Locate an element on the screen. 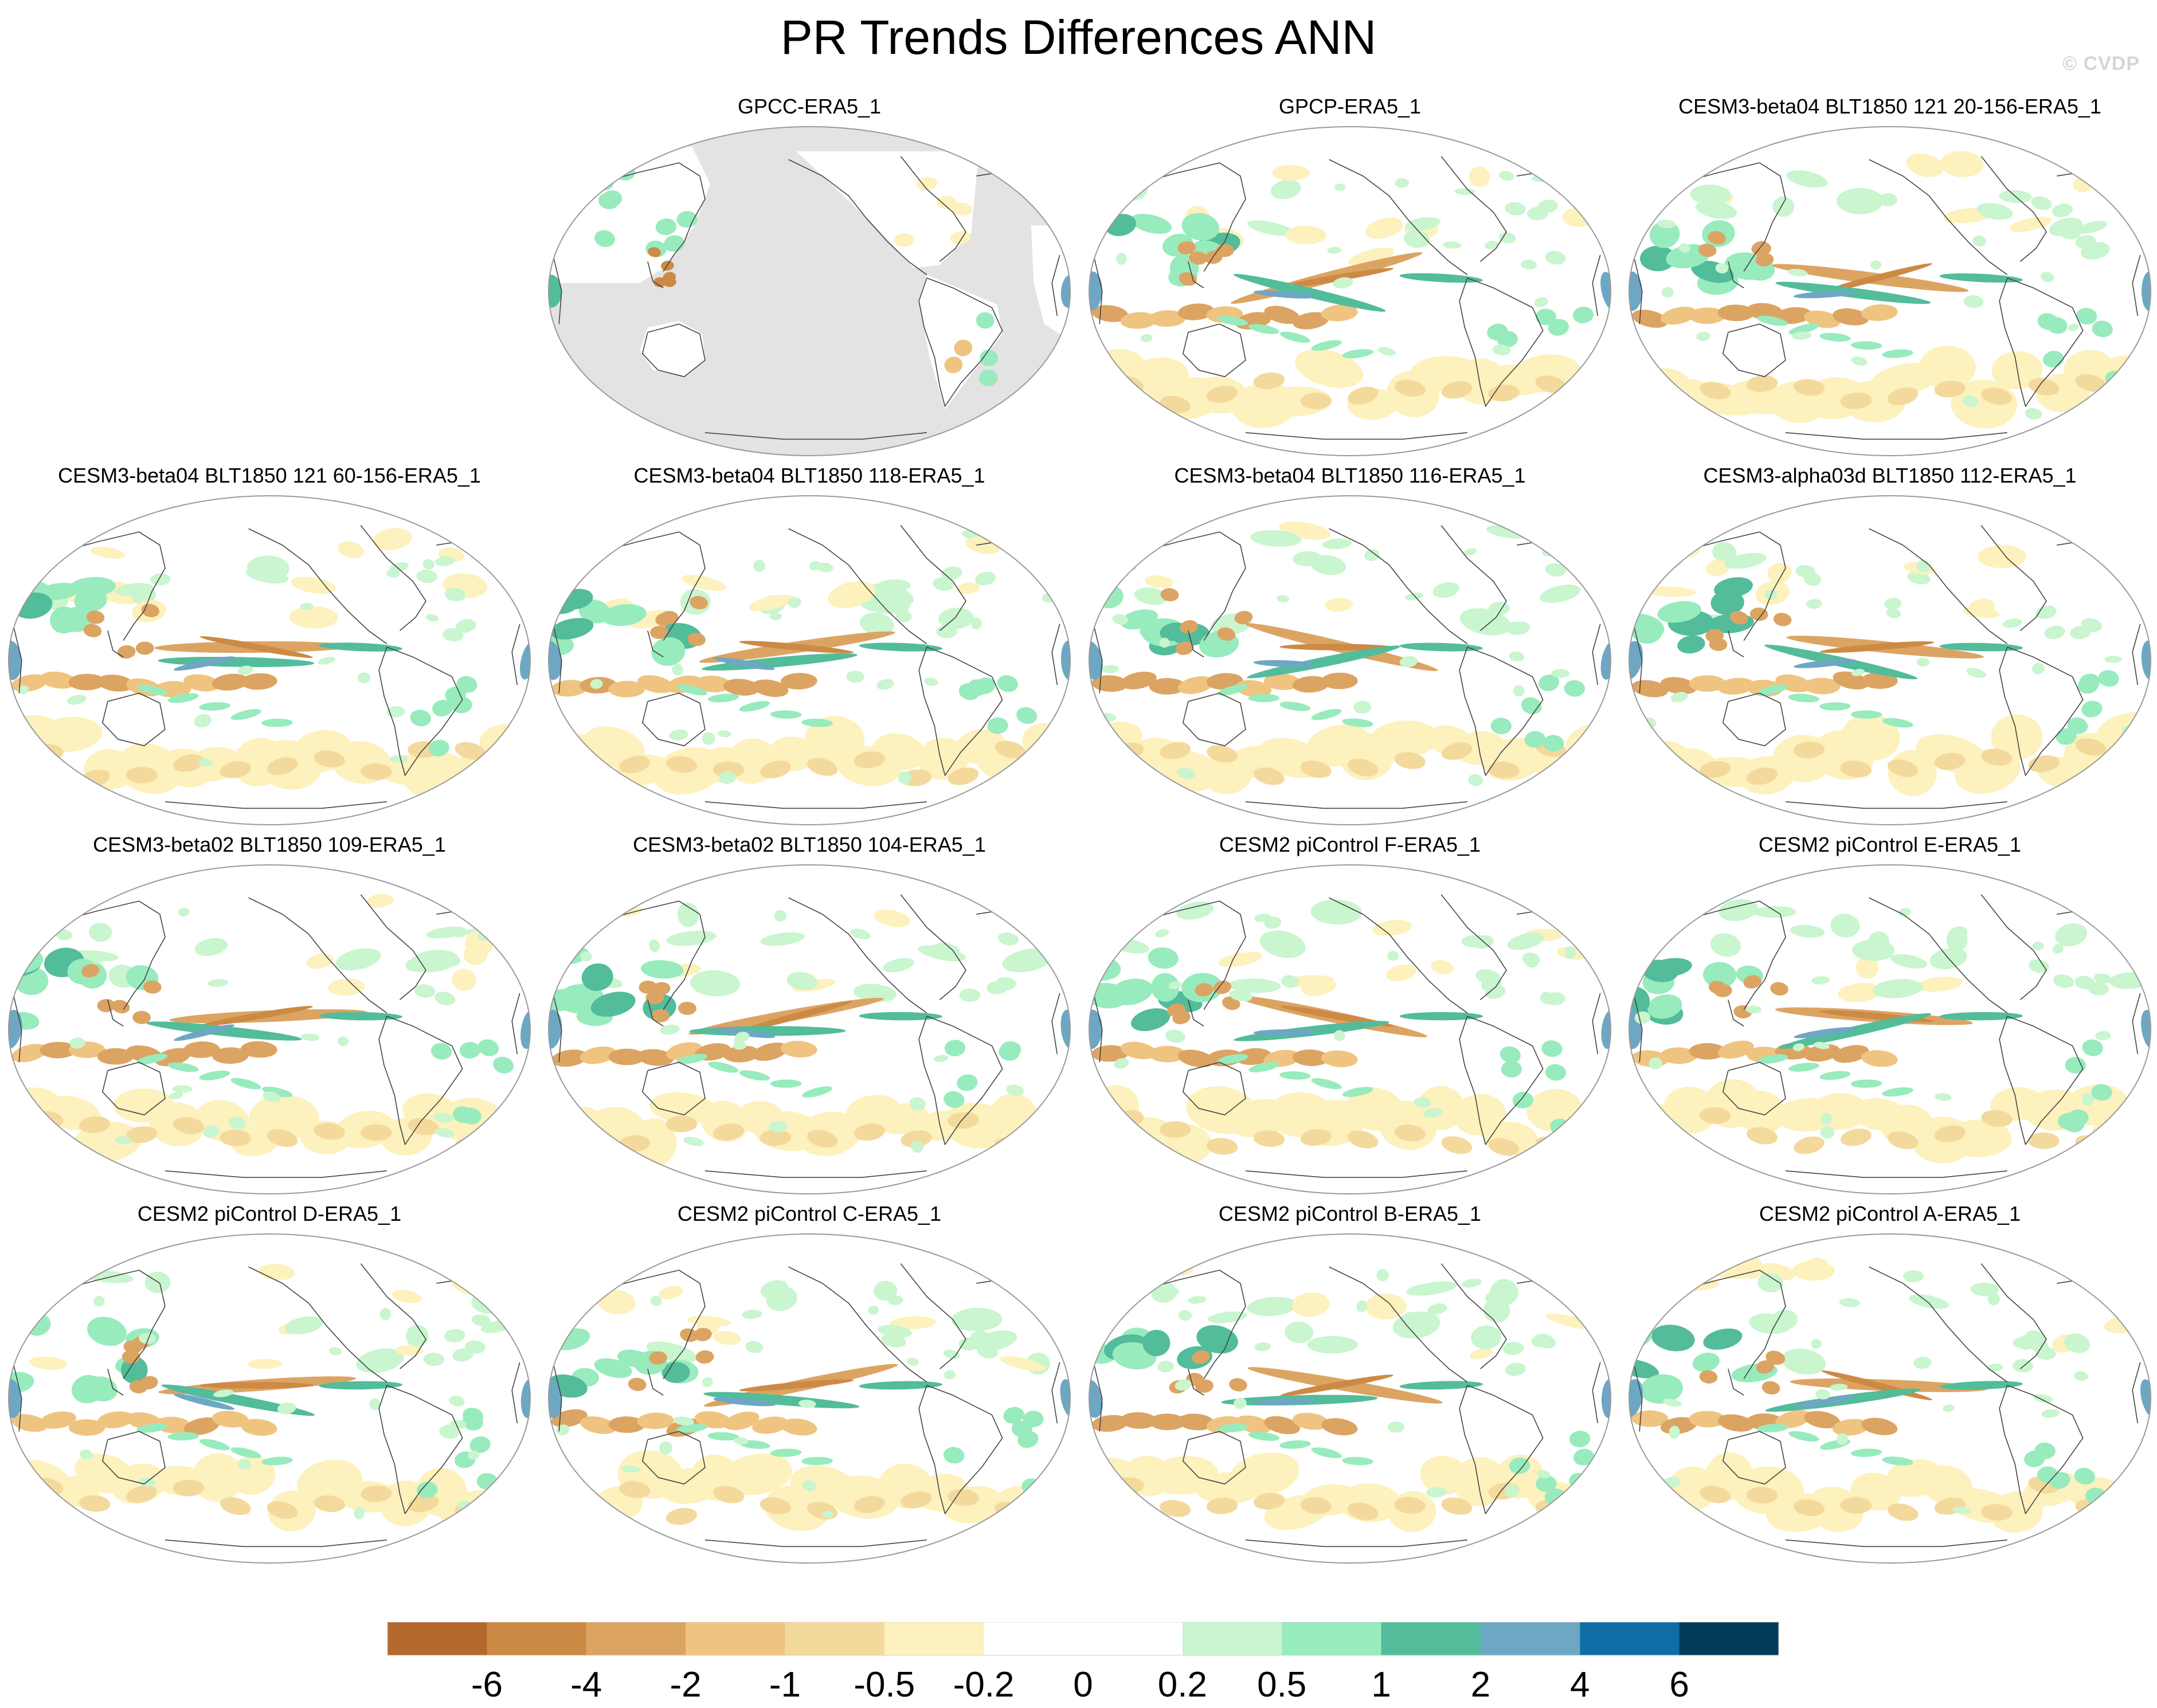  colorbar-tick-label: 1 is located at coordinates (1381, 1685).